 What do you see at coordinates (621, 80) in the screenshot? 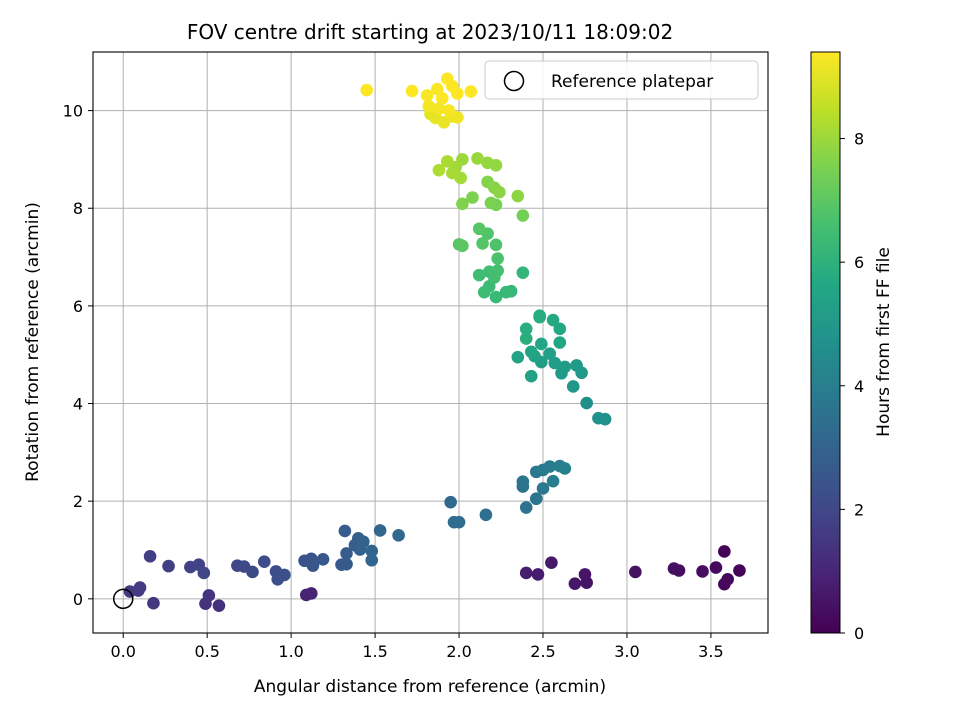
I see `legend: Reference platepar` at bounding box center [621, 80].